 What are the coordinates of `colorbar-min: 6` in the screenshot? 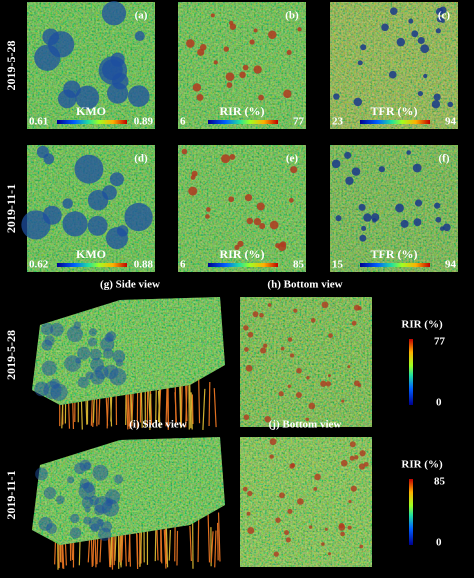 It's located at (183, 265).